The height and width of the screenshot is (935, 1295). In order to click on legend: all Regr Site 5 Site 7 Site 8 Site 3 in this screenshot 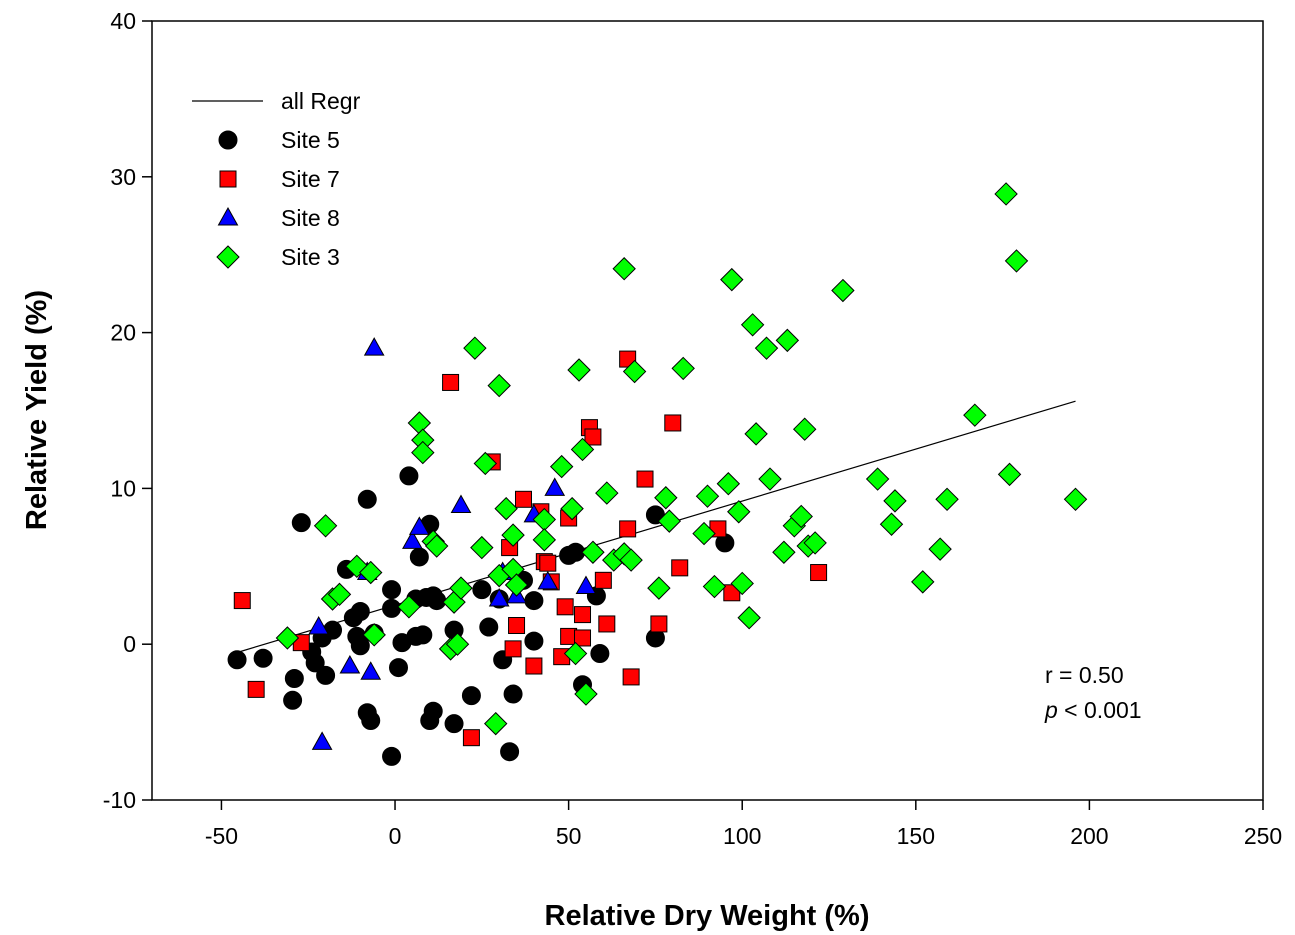, I will do `click(276, 179)`.